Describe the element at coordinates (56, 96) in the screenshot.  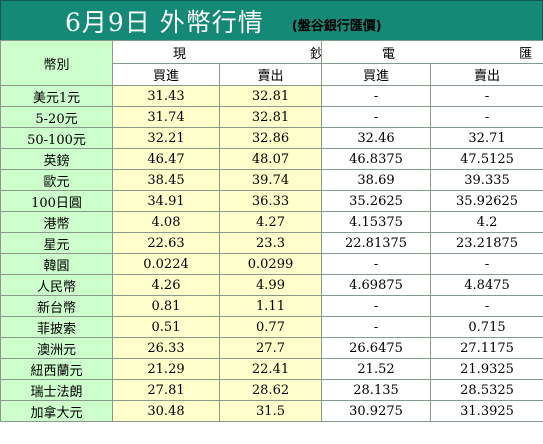
I see `currency-cell: 美元1元` at that location.